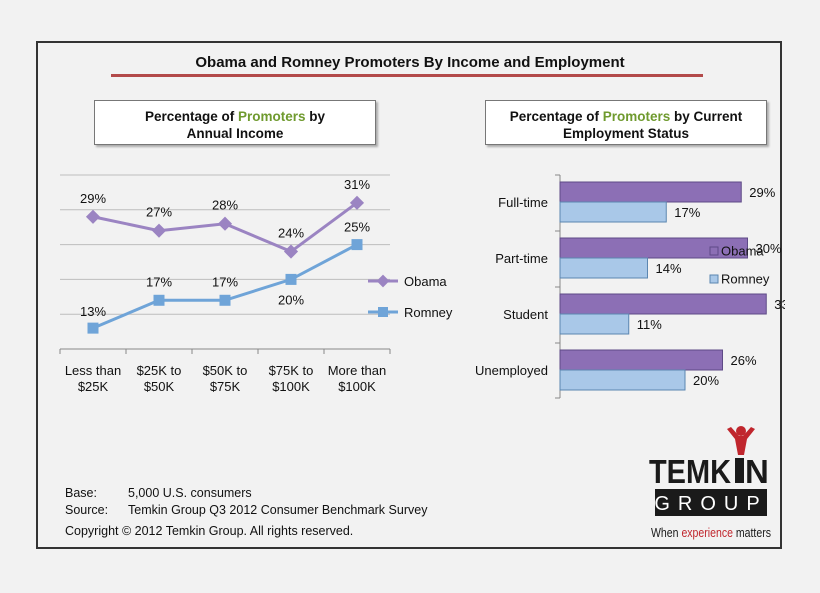 The height and width of the screenshot is (593, 820). Describe the element at coordinates (690, 471) in the screenshot. I see `logo-word-temk: TEMK` at that location.